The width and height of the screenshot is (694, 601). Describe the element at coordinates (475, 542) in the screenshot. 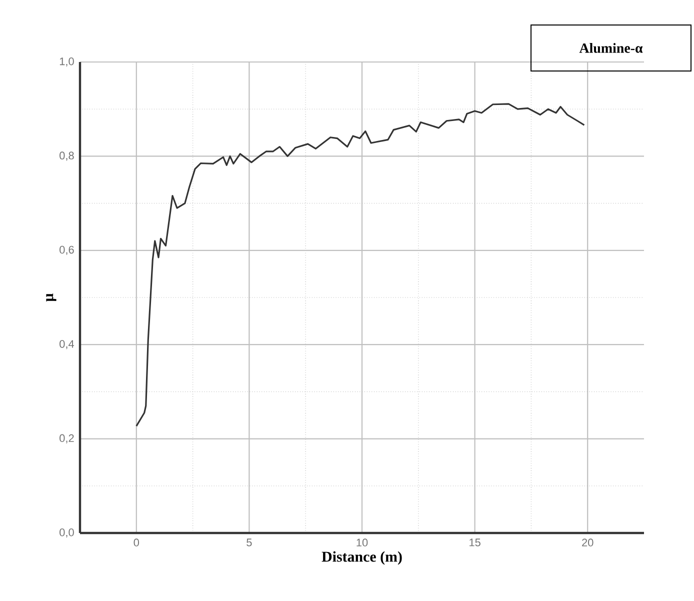

I see `x-tick-label: 15` at that location.